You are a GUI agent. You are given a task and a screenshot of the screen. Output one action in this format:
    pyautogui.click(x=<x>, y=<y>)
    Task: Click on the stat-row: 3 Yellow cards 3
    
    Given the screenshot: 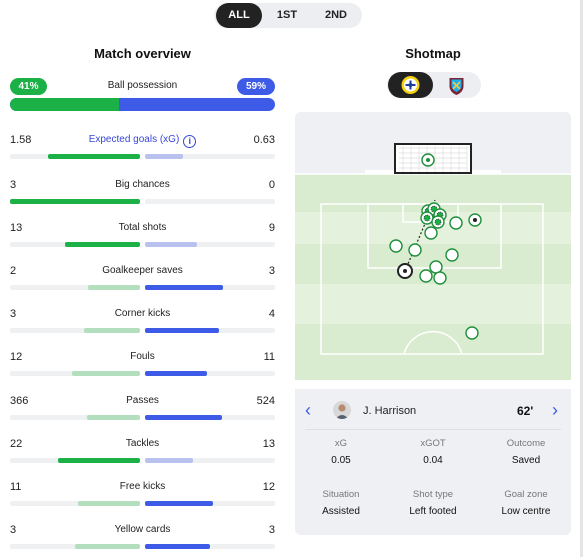 What is the action you would take?
    pyautogui.click(x=142, y=539)
    